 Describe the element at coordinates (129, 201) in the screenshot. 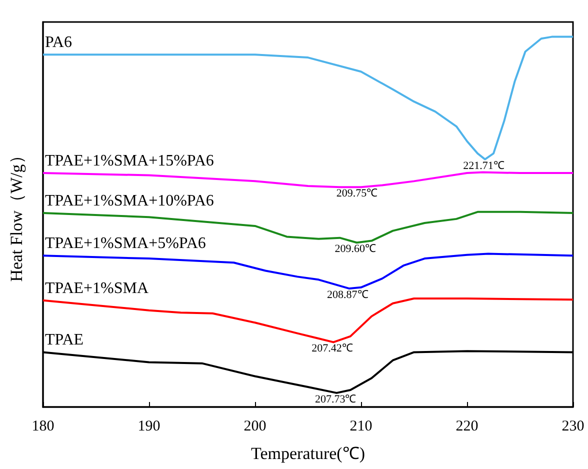

I see `series-label: TPAE+1%SMA+10%PA6` at that location.